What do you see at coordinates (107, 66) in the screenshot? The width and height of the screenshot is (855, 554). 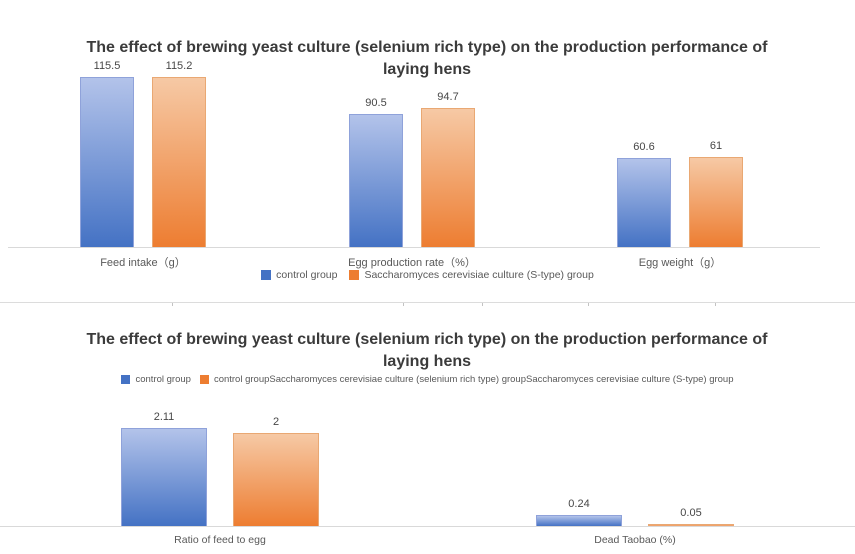 I see `value-label: 115.5` at bounding box center [107, 66].